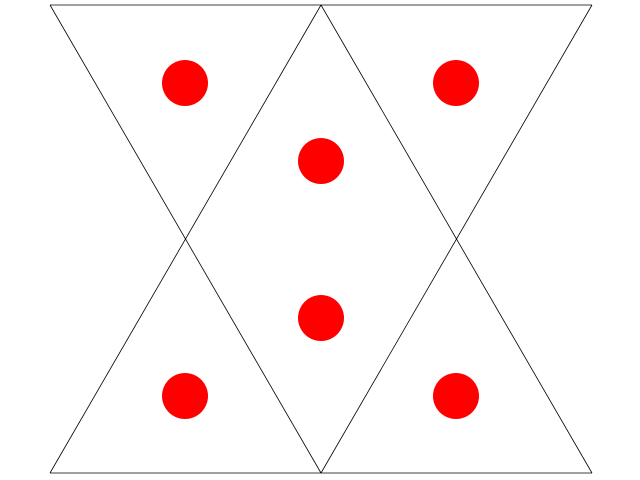 The width and height of the screenshot is (640, 480). What do you see at coordinates (456, 396) in the screenshot?
I see `dot-bottom-right` at bounding box center [456, 396].